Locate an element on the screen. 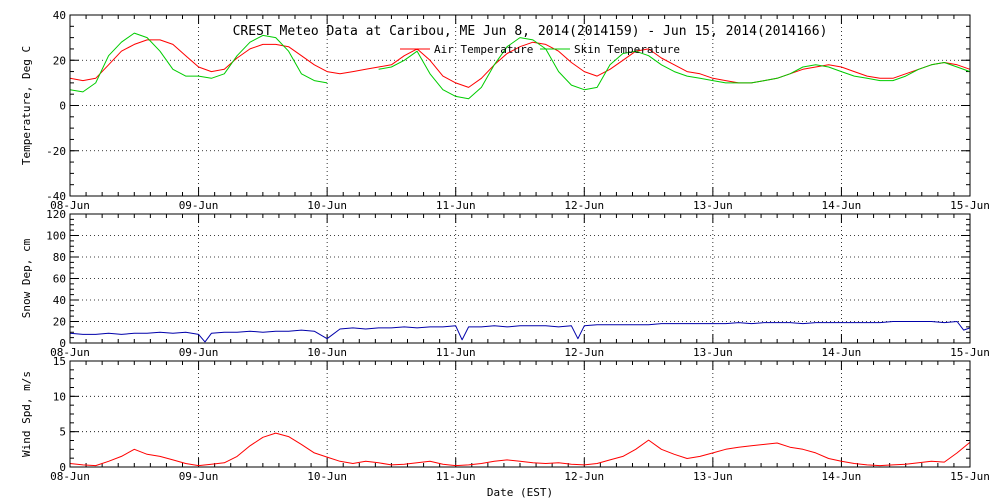  legend-label: Skin Temperature is located at coordinates (627, 49).